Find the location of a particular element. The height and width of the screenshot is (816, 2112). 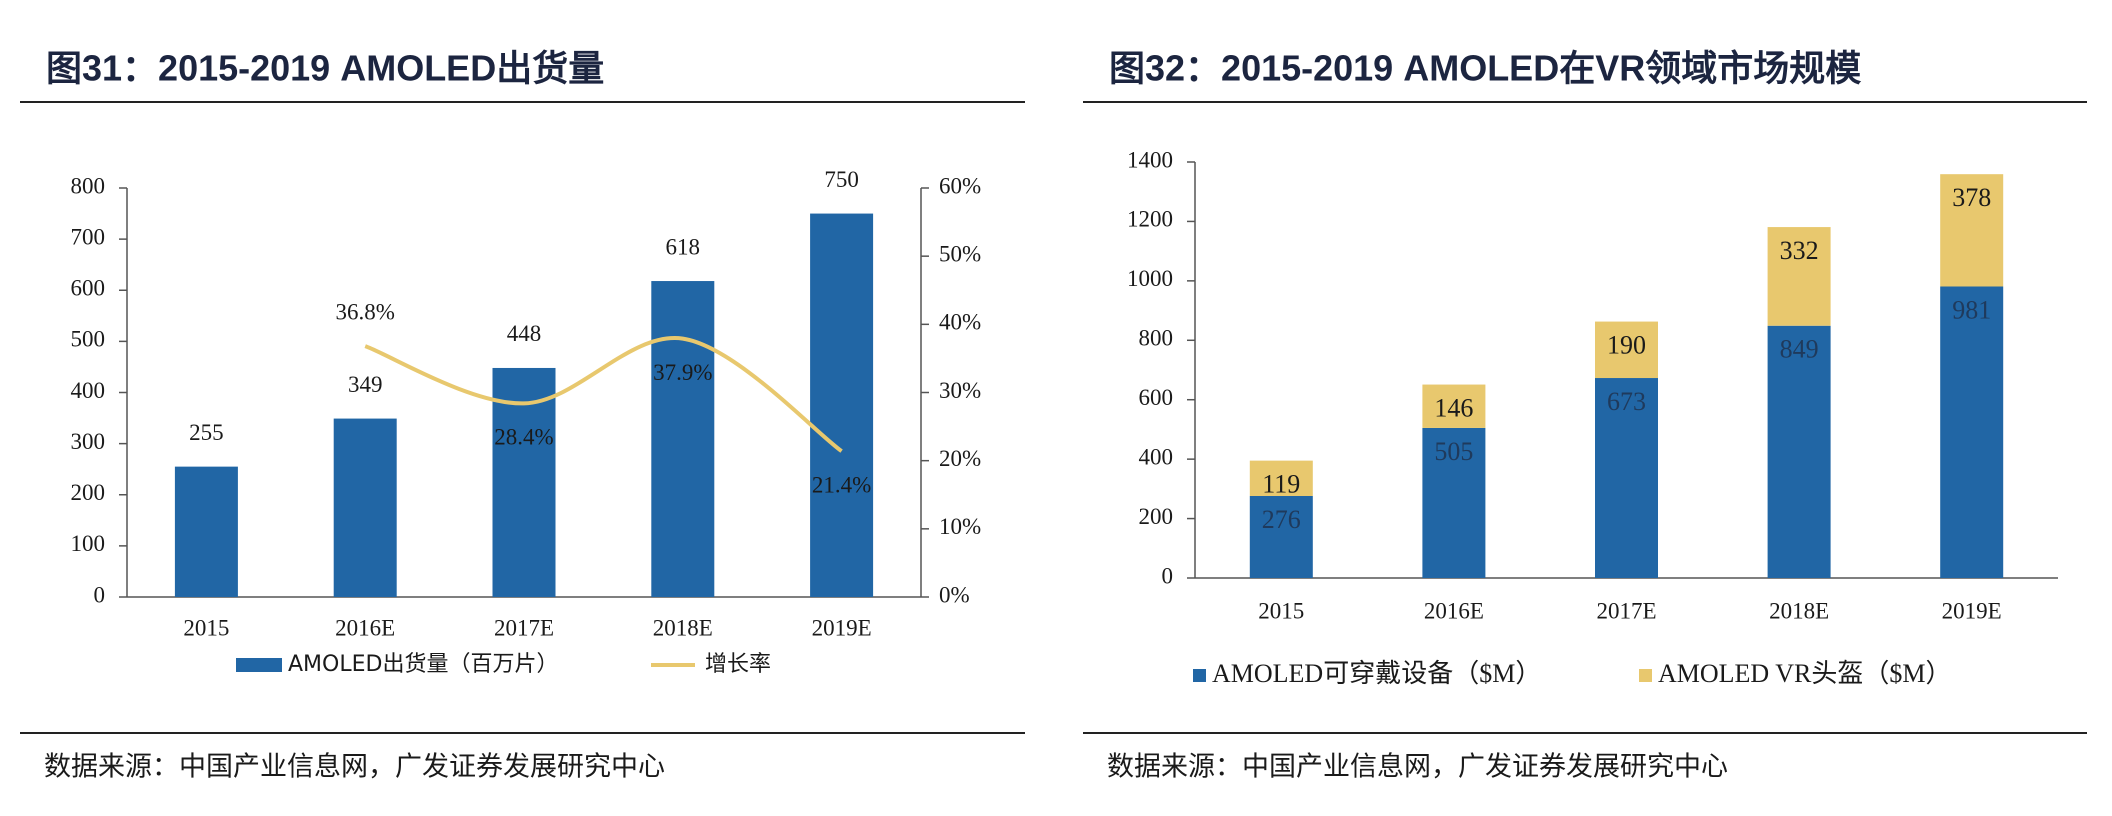

segment-label: 190 is located at coordinates (1626, 345).